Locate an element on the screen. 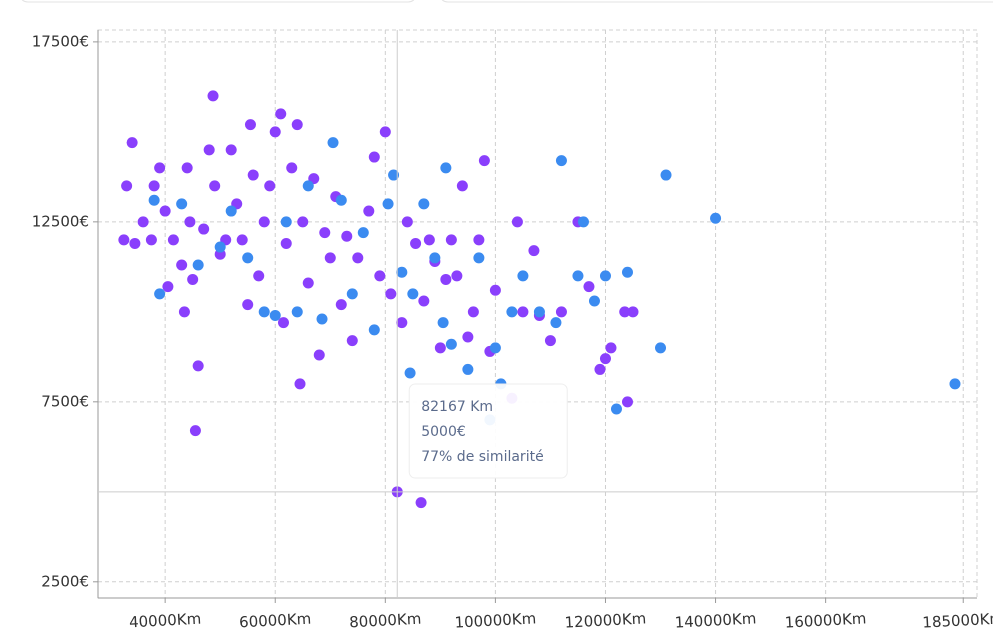 The image size is (993, 639). y-tick-label: 12500€ is located at coordinates (60, 221).